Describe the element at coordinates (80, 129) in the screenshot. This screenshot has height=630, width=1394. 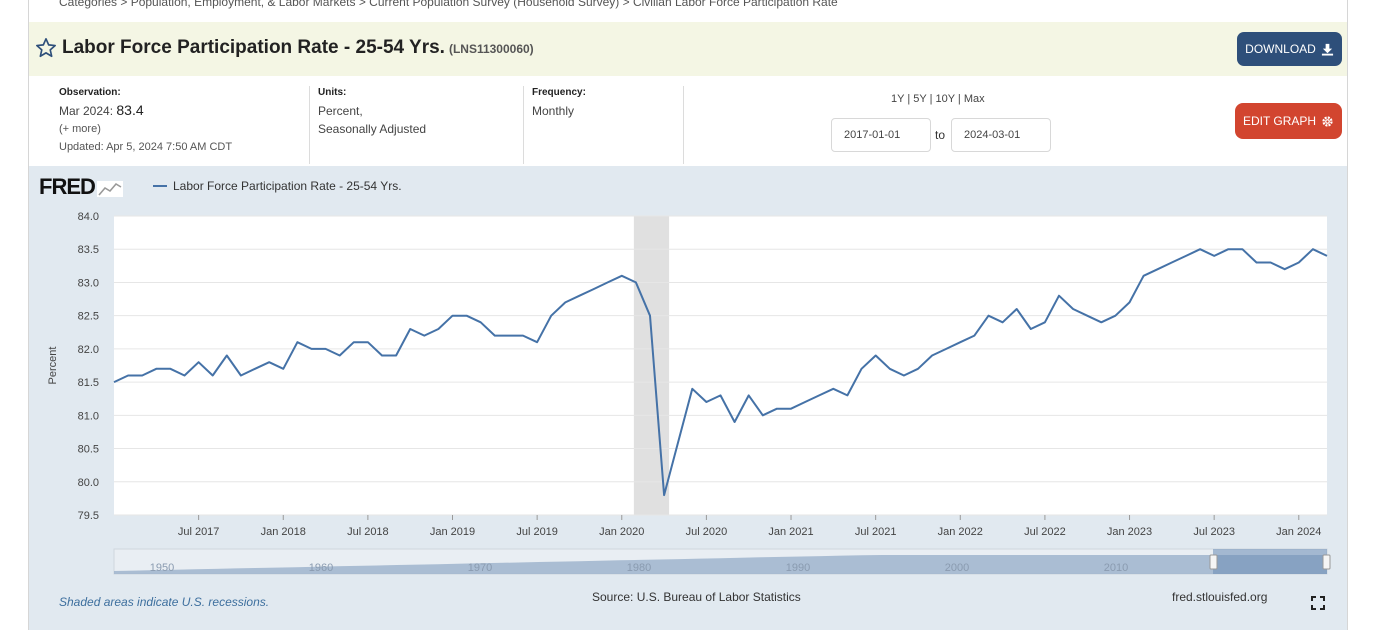
I see `more-link: (+ more)` at that location.